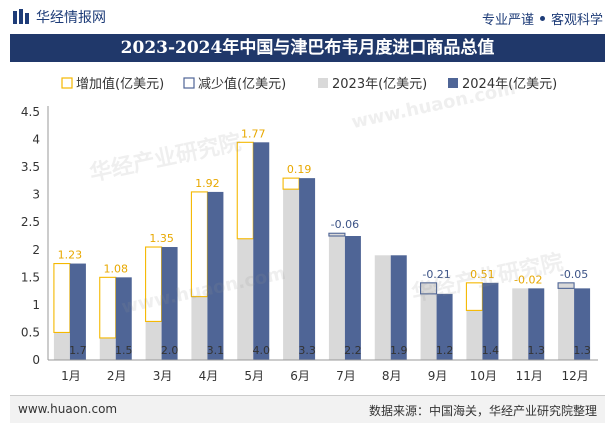 This screenshot has width=615, height=427. What do you see at coordinates (209, 376) in the screenshot?
I see `x-tick-label: 4月` at bounding box center [209, 376].